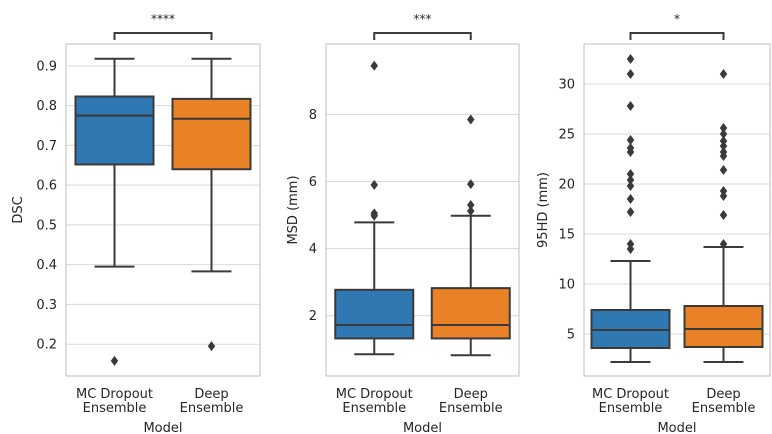 The image size is (772, 434). What do you see at coordinates (46, 146) in the screenshot?
I see `y-tick-label: 0.7` at bounding box center [46, 146].